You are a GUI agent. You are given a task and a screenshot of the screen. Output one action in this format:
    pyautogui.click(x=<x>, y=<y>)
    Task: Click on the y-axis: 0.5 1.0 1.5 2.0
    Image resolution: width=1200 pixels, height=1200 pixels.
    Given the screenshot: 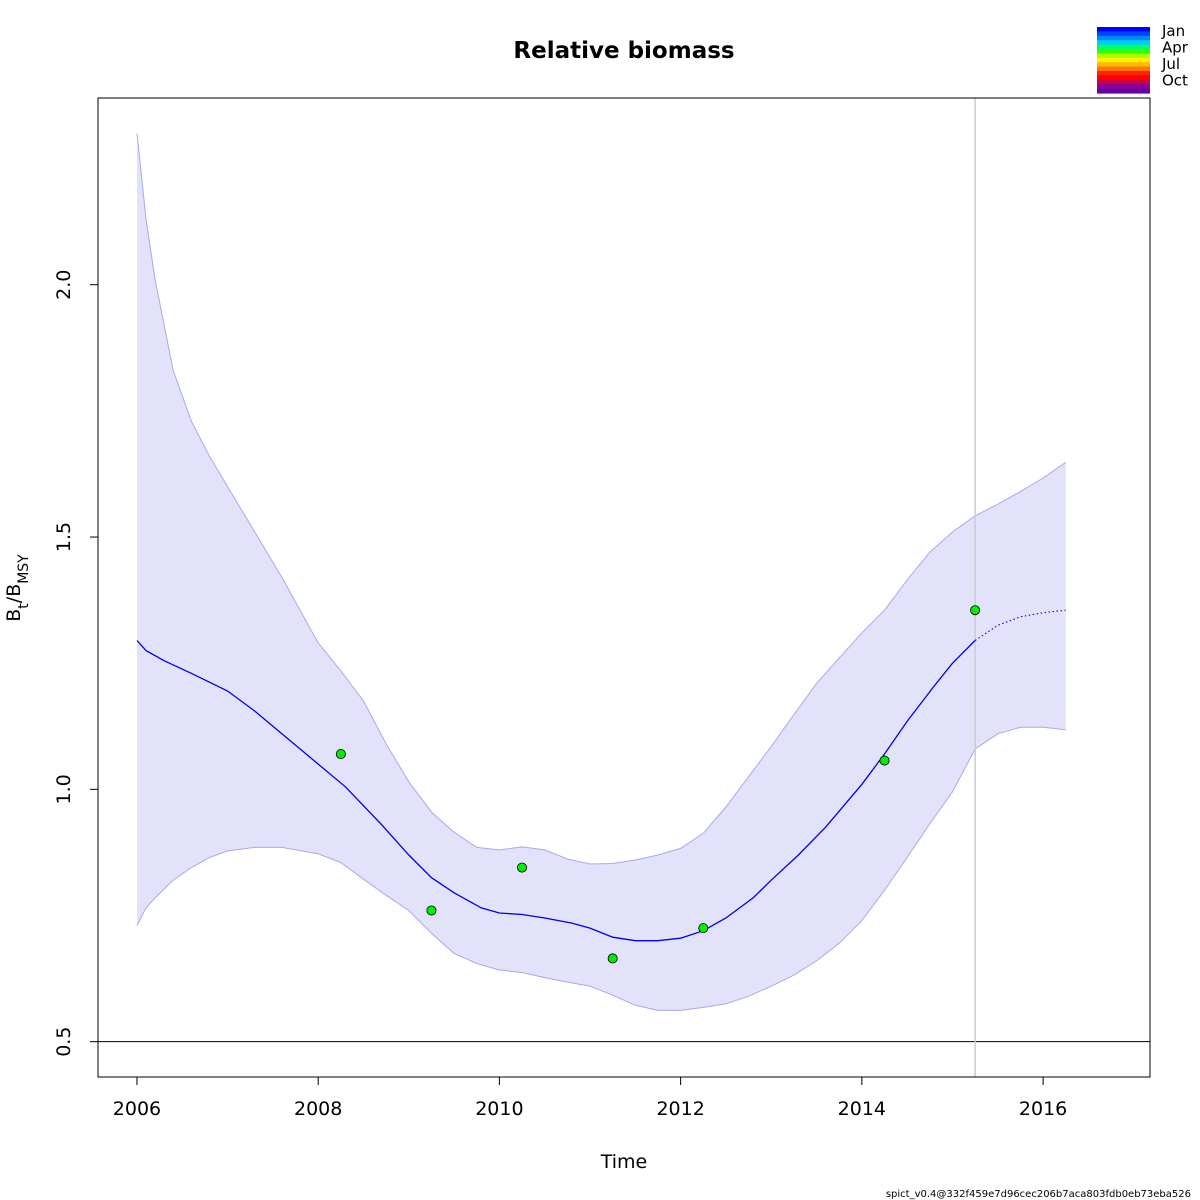 What is the action you would take?
    pyautogui.click(x=75, y=663)
    